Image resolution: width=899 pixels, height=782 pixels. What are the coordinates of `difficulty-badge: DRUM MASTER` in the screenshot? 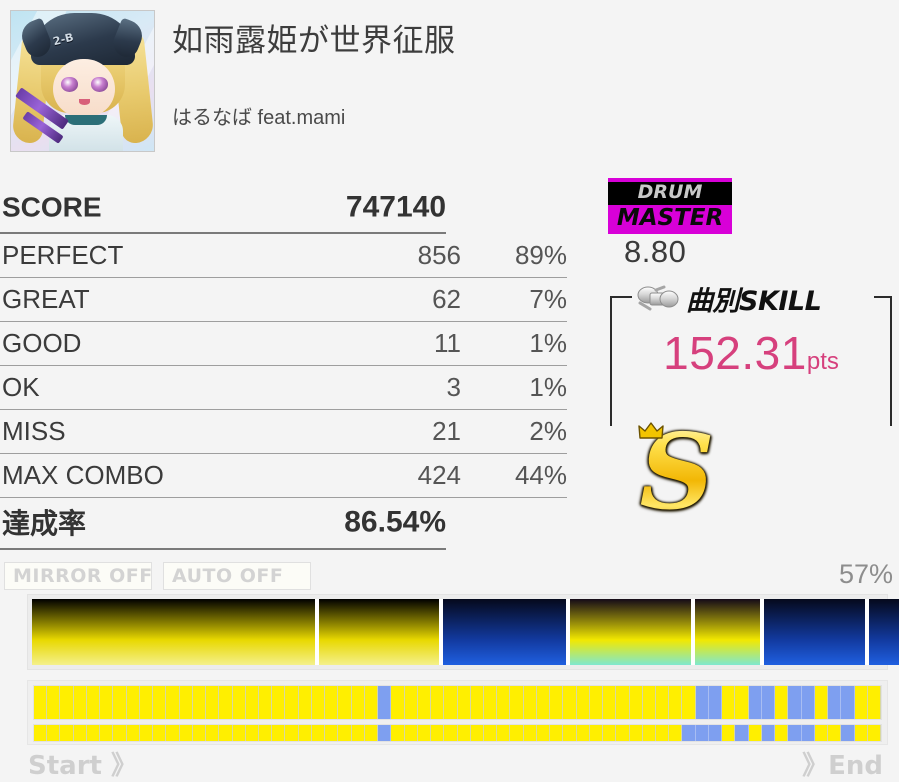 It's located at (670, 206).